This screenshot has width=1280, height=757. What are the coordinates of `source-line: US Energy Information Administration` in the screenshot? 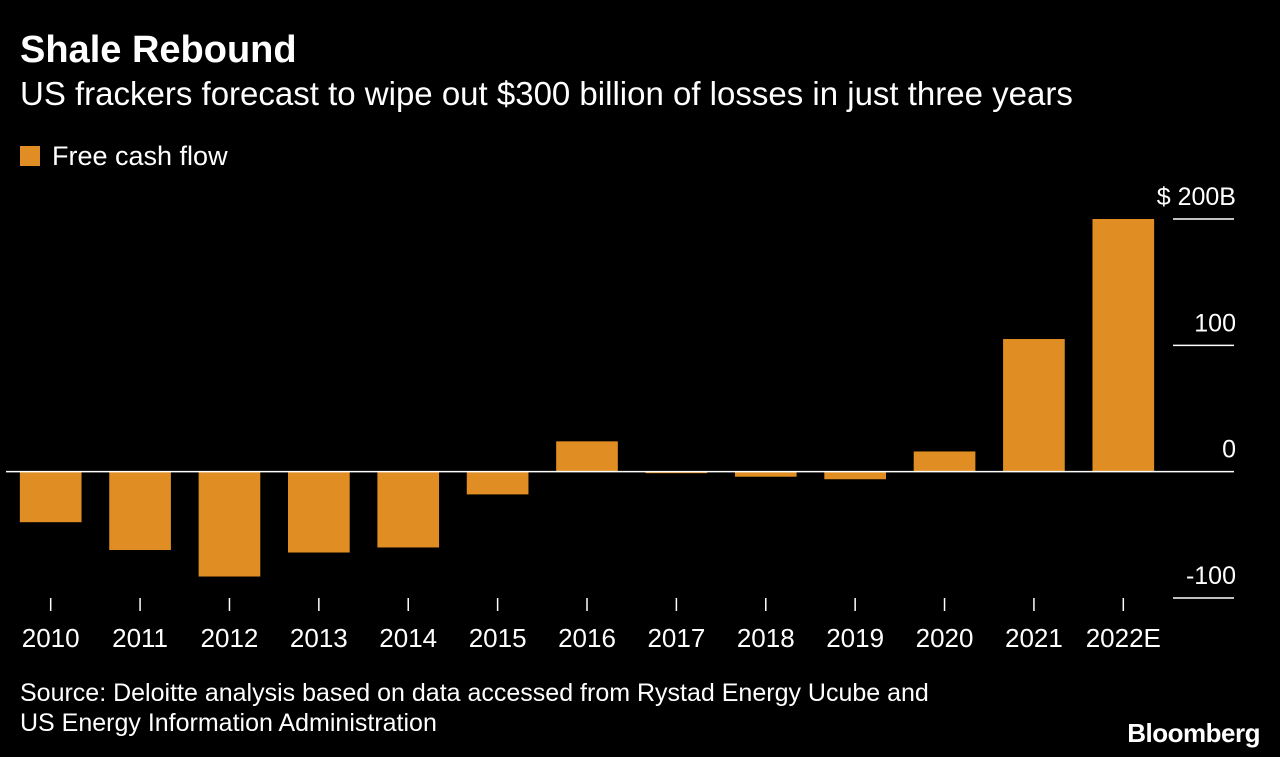 It's located at (228, 723).